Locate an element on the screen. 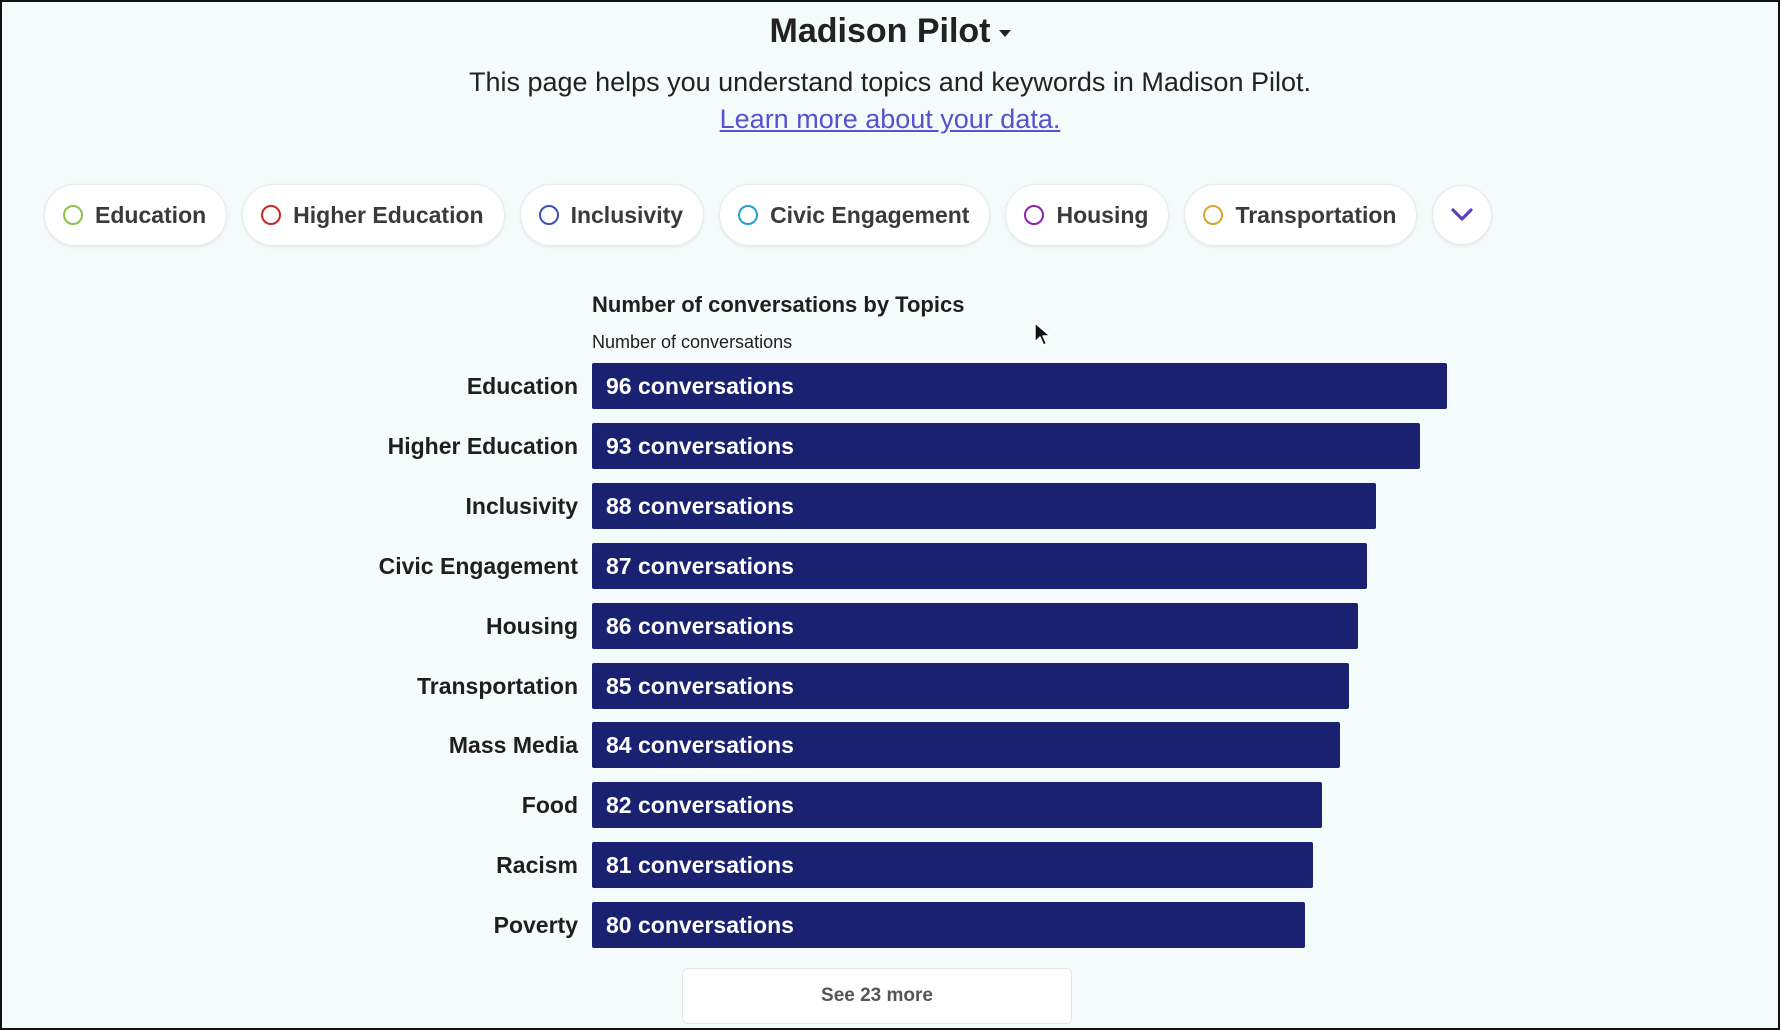 This screenshot has height=1030, width=1780. bar-data-label: 84 conversations is located at coordinates (700, 745).